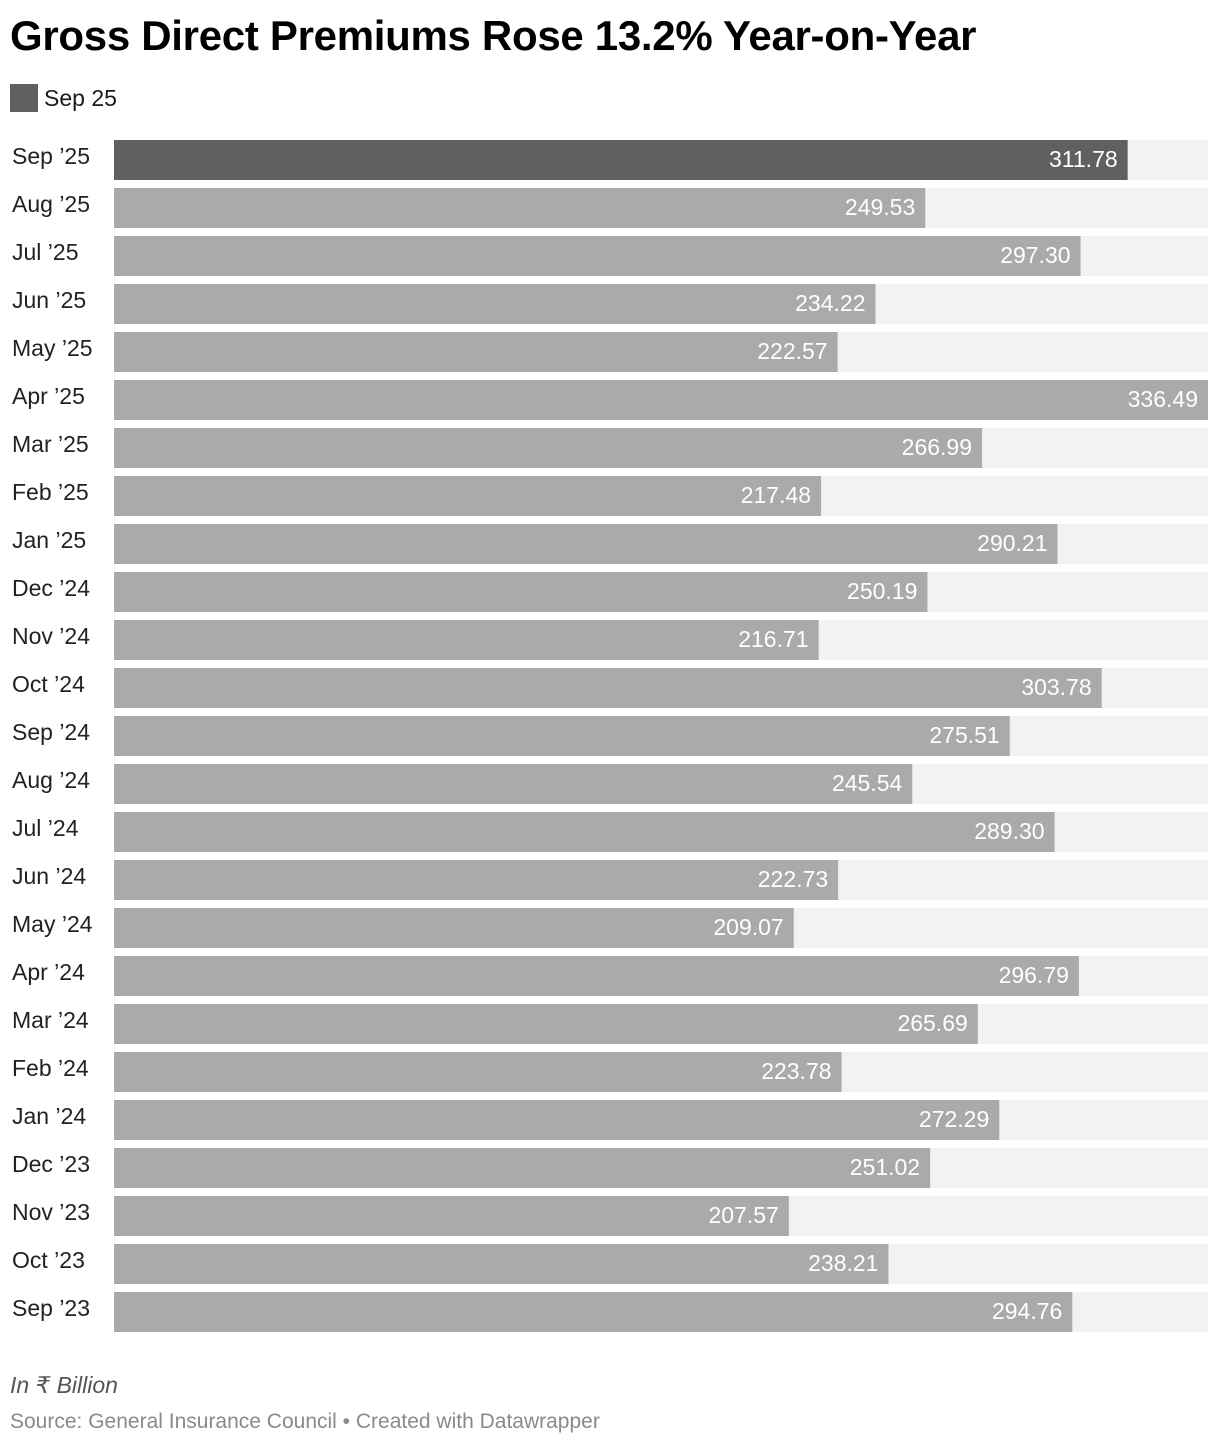 The height and width of the screenshot is (1446, 1220). I want to click on legend-label: Sep 25, so click(80, 97).